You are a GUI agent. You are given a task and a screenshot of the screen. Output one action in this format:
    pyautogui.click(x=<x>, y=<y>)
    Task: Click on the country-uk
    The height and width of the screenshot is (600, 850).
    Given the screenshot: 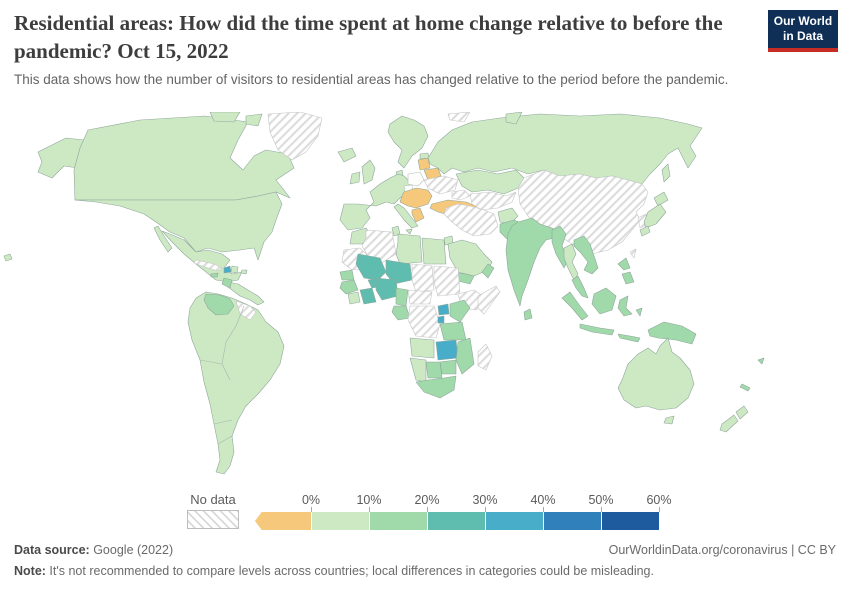 What is the action you would take?
    pyautogui.click(x=368, y=172)
    